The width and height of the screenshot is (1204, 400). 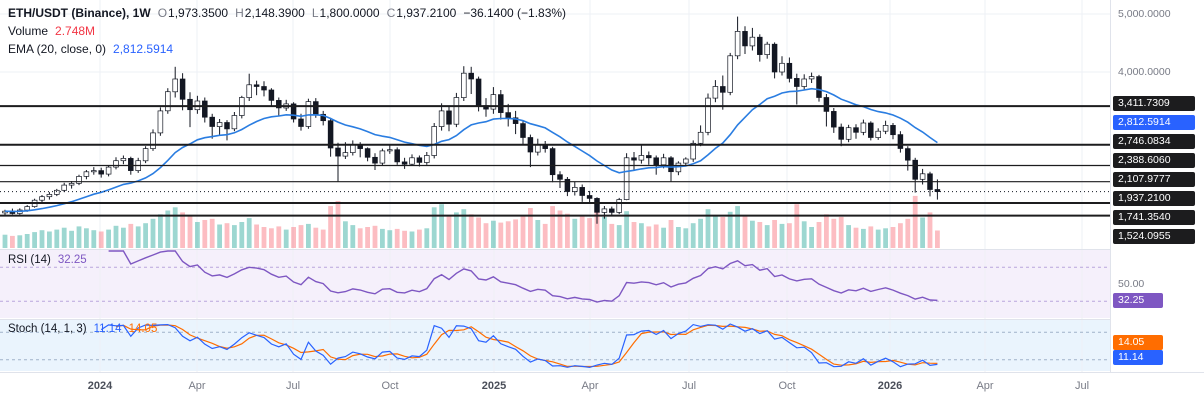 What do you see at coordinates (143, 329) in the screenshot?
I see `stoch-d-value: 14.05` at bounding box center [143, 329].